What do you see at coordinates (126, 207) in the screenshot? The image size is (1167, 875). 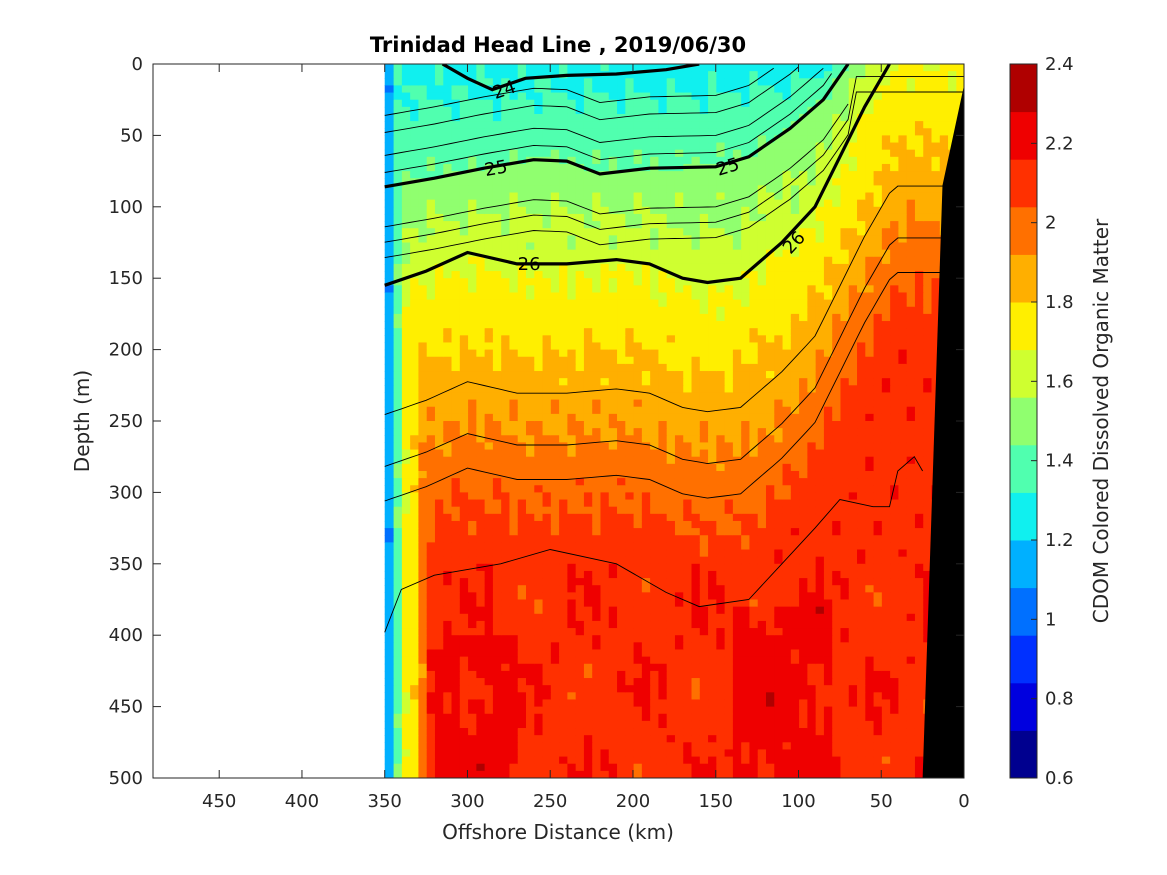 I see `y-tick-label: 100` at bounding box center [126, 207].